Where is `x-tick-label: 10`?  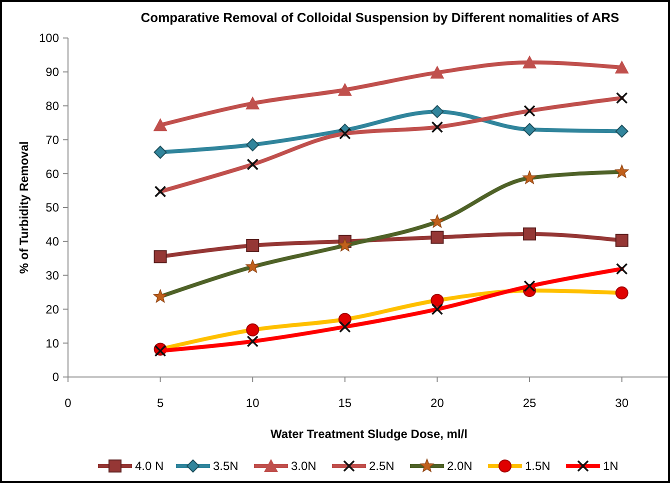 x-tick-label: 10 is located at coordinates (253, 403).